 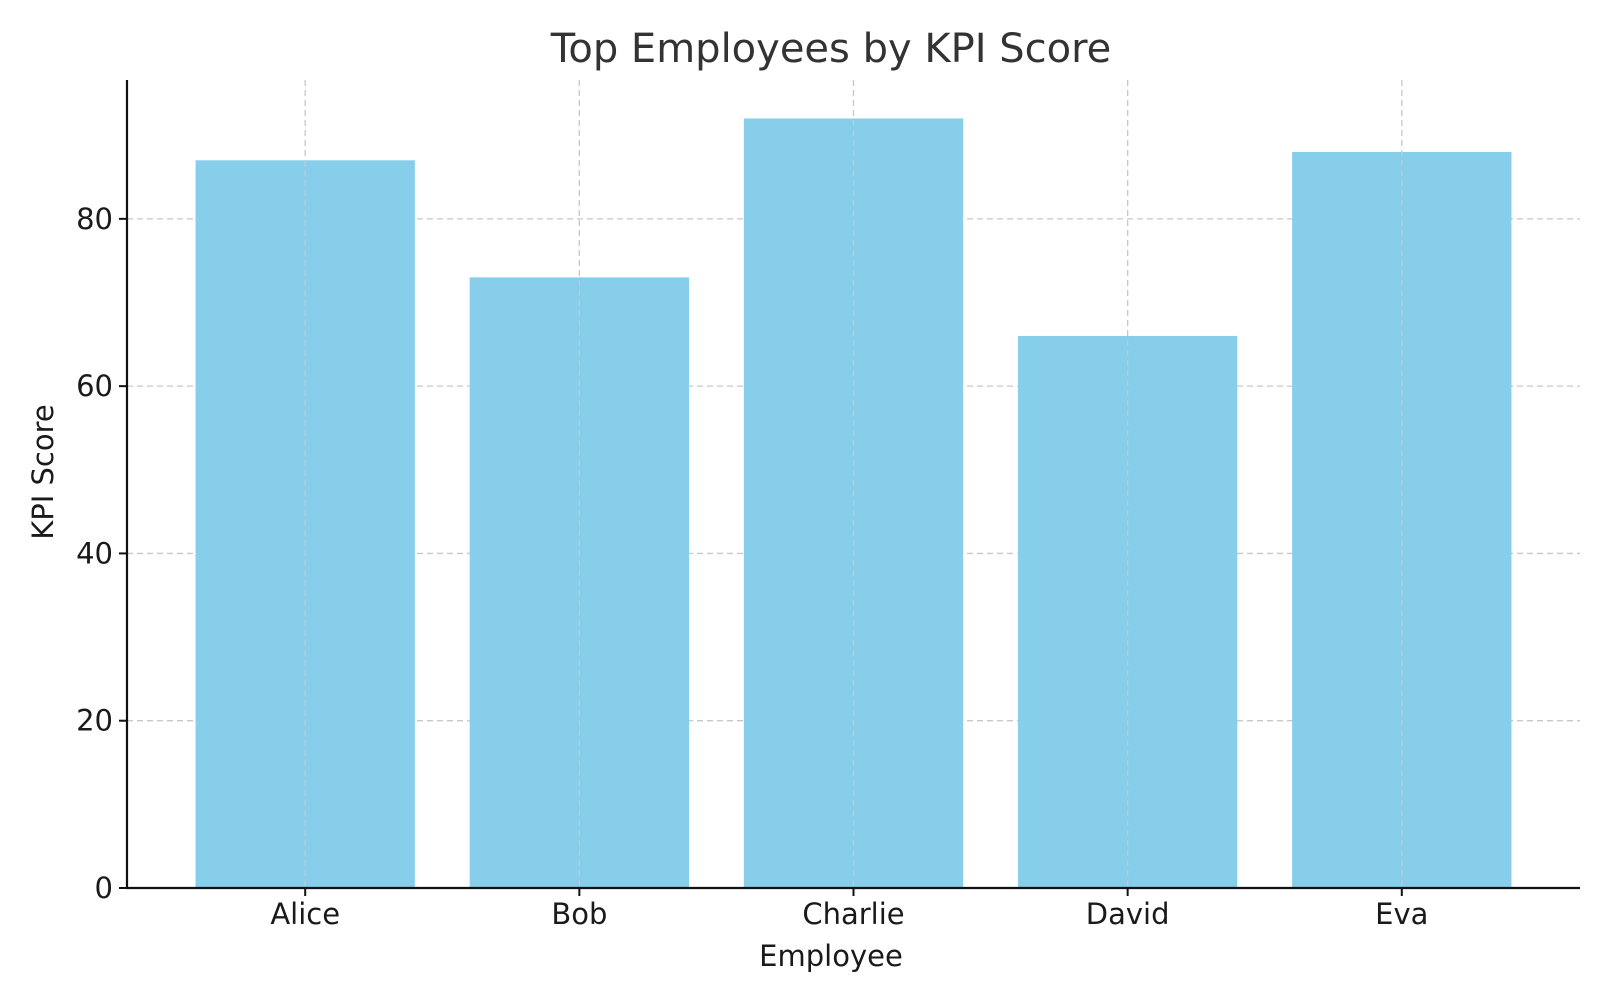 I want to click on x-tick-label: David, so click(x=1128, y=914).